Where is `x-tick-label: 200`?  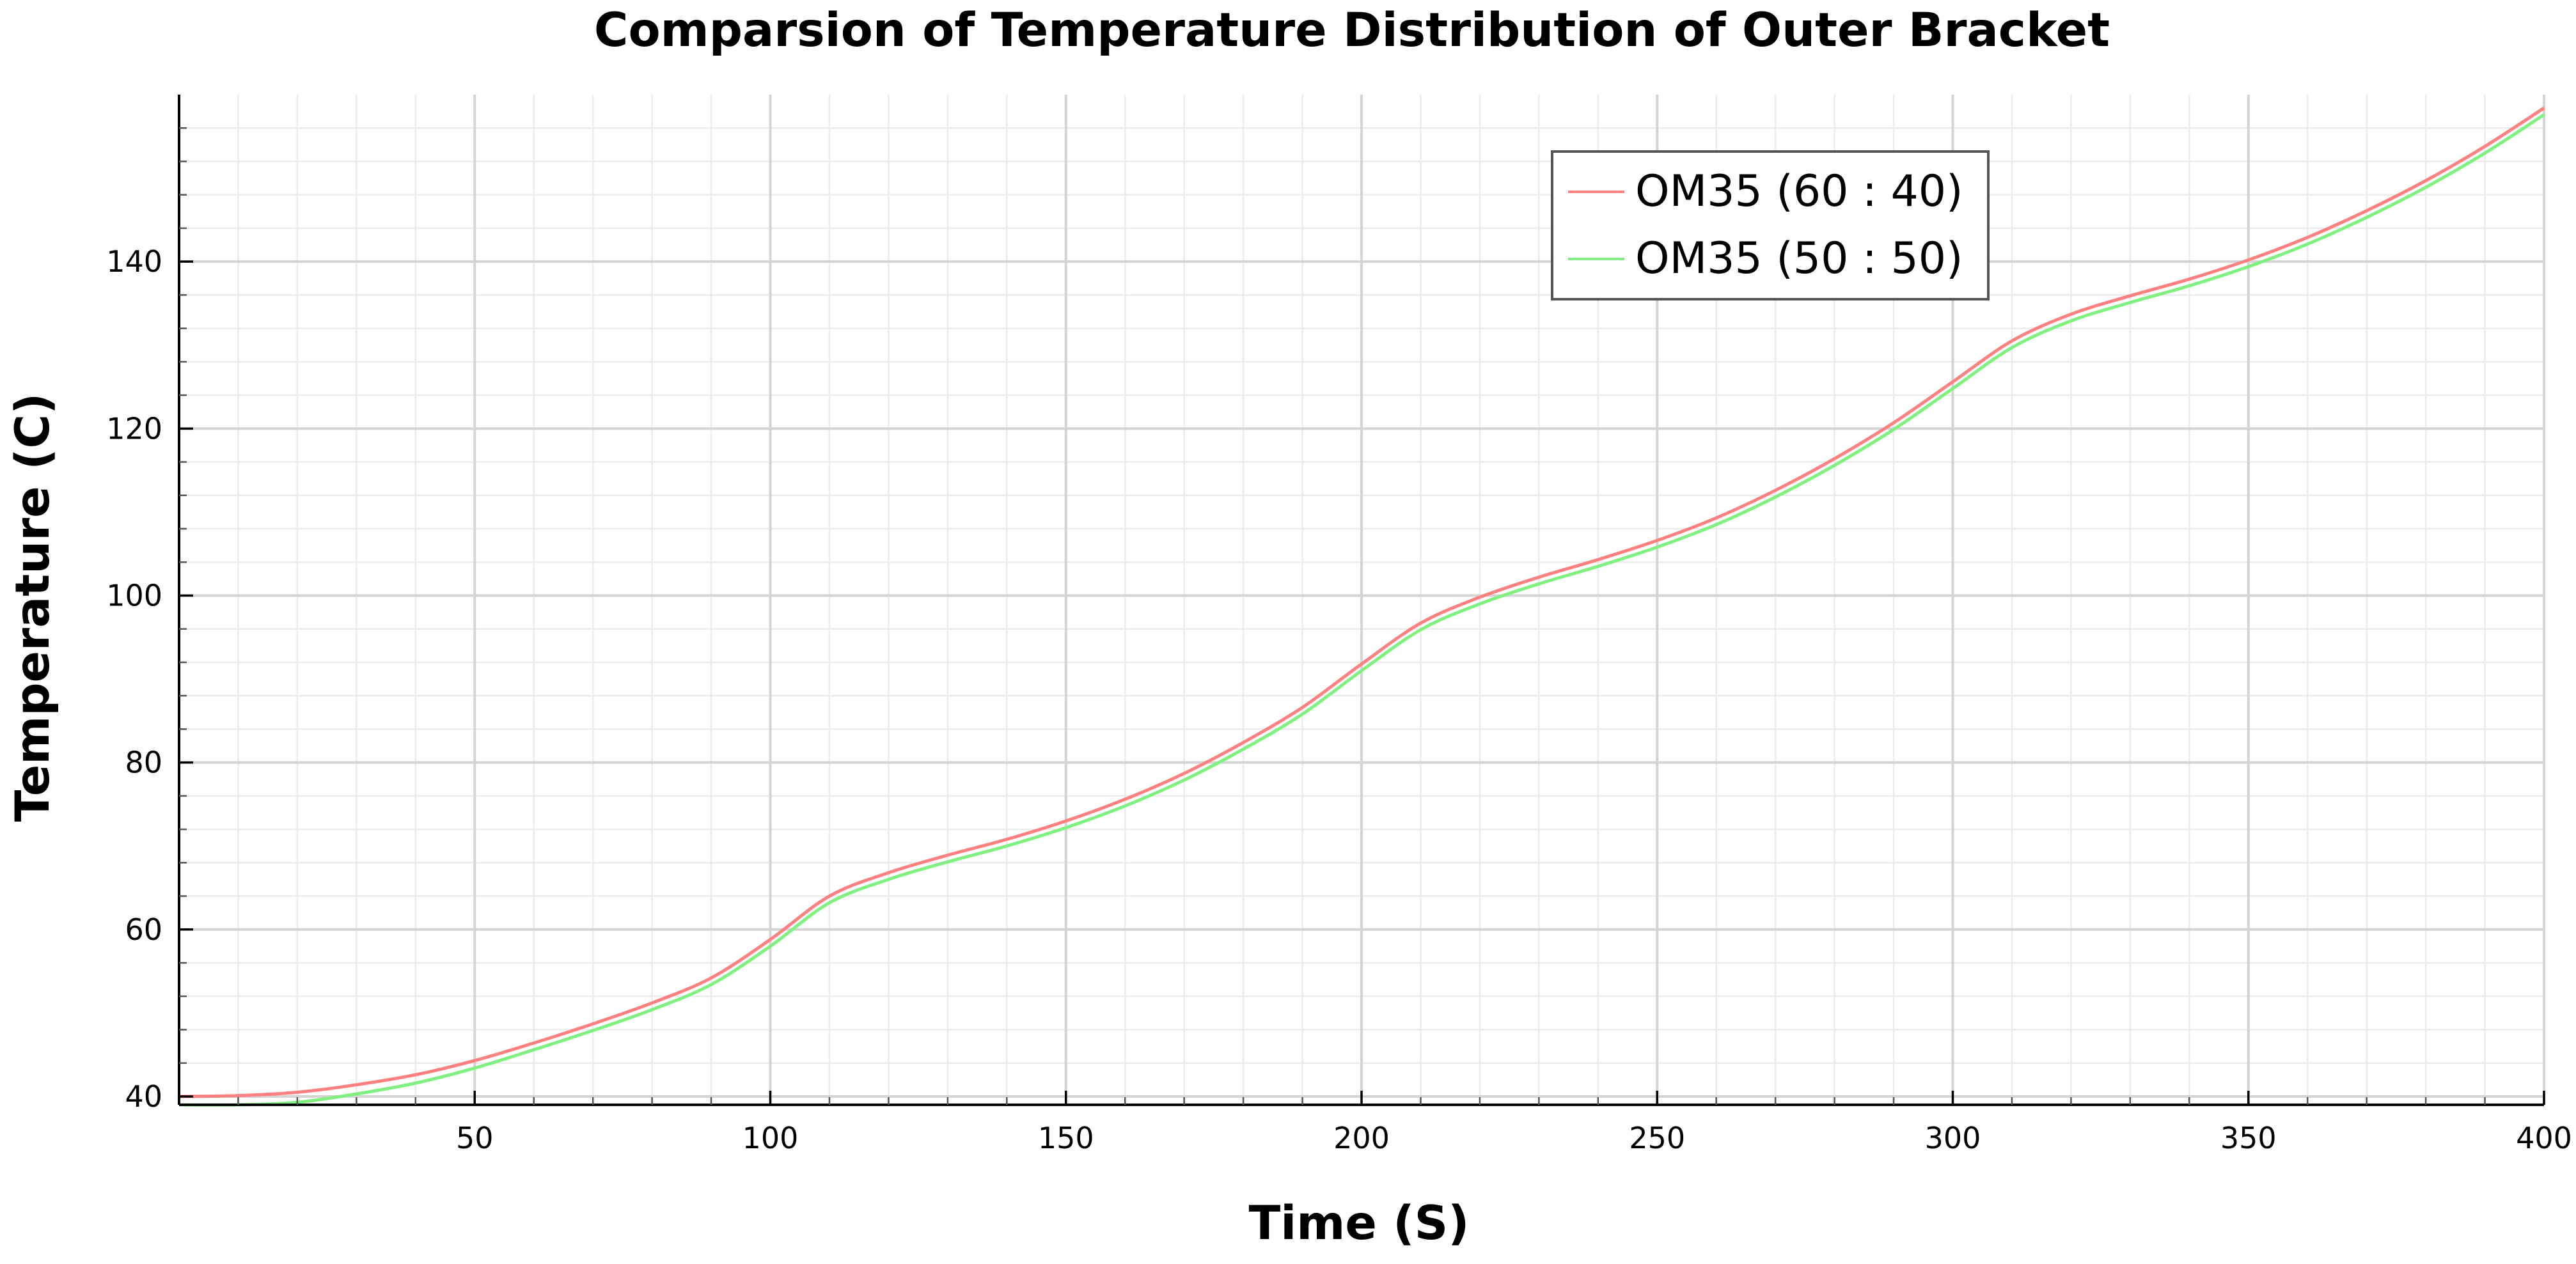 x-tick-label: 200 is located at coordinates (1361, 1138).